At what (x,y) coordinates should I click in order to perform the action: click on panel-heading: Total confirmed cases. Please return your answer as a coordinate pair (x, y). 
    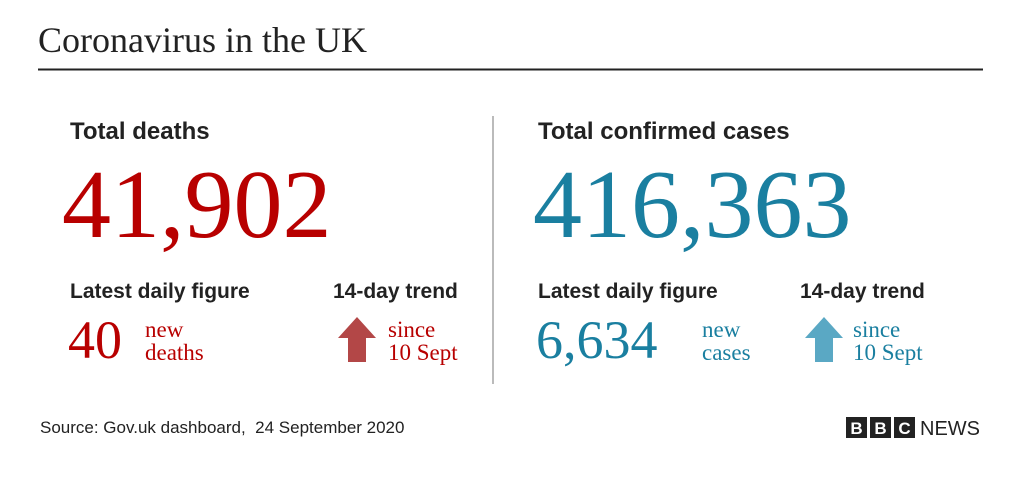
    Looking at the image, I should click on (664, 131).